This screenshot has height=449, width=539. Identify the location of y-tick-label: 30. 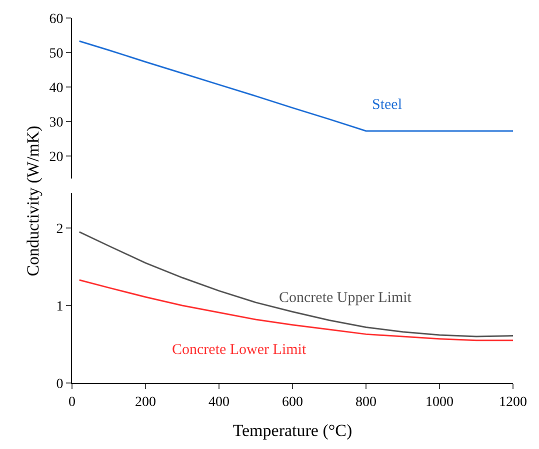
(56, 123).